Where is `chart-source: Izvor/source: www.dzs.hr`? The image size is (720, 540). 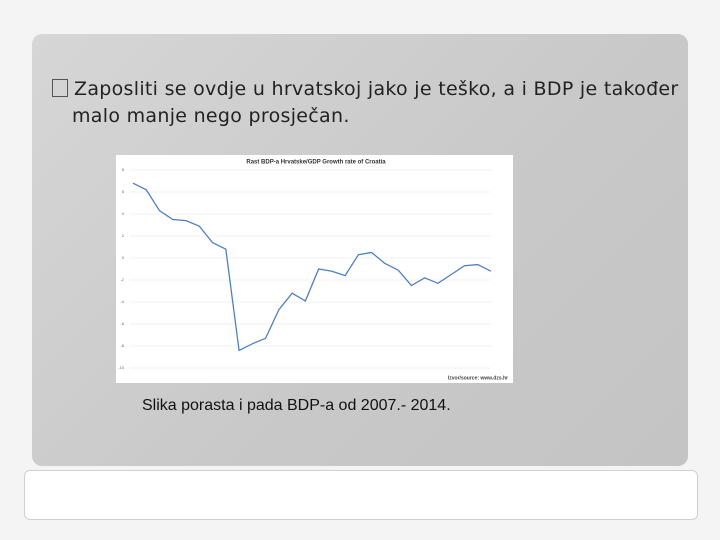
chart-source: Izvor/source: www.dzs.hr is located at coordinates (478, 378).